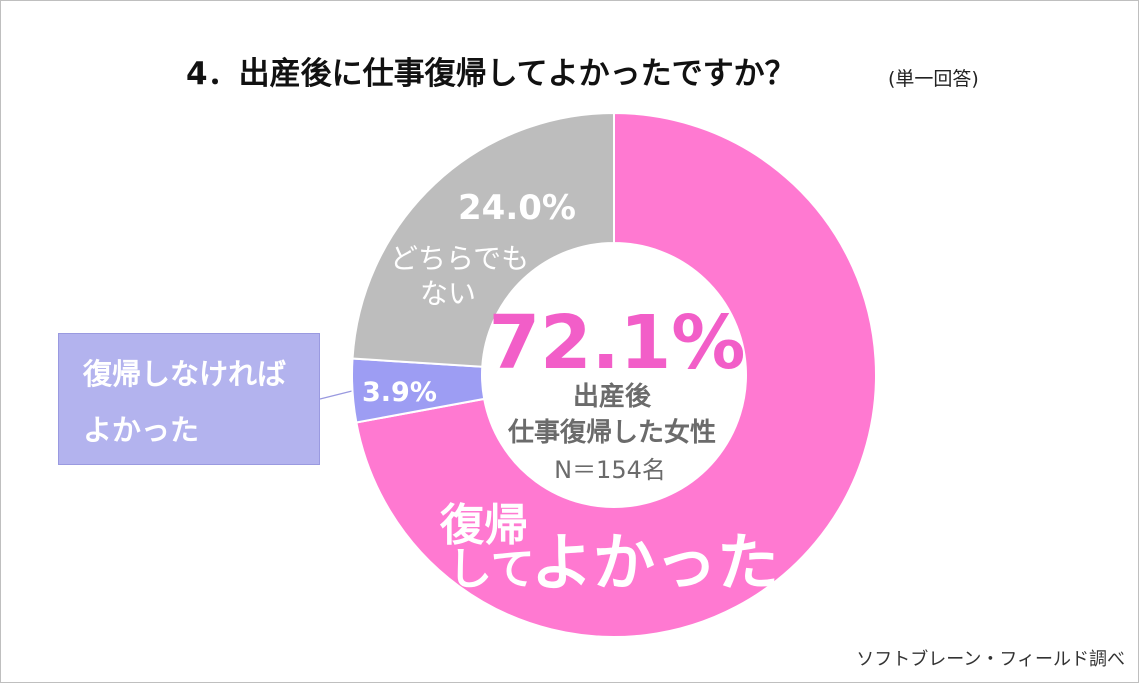  Describe the element at coordinates (611, 432) in the screenshot. I see `center-line2: 仕事復帰した女性` at that location.